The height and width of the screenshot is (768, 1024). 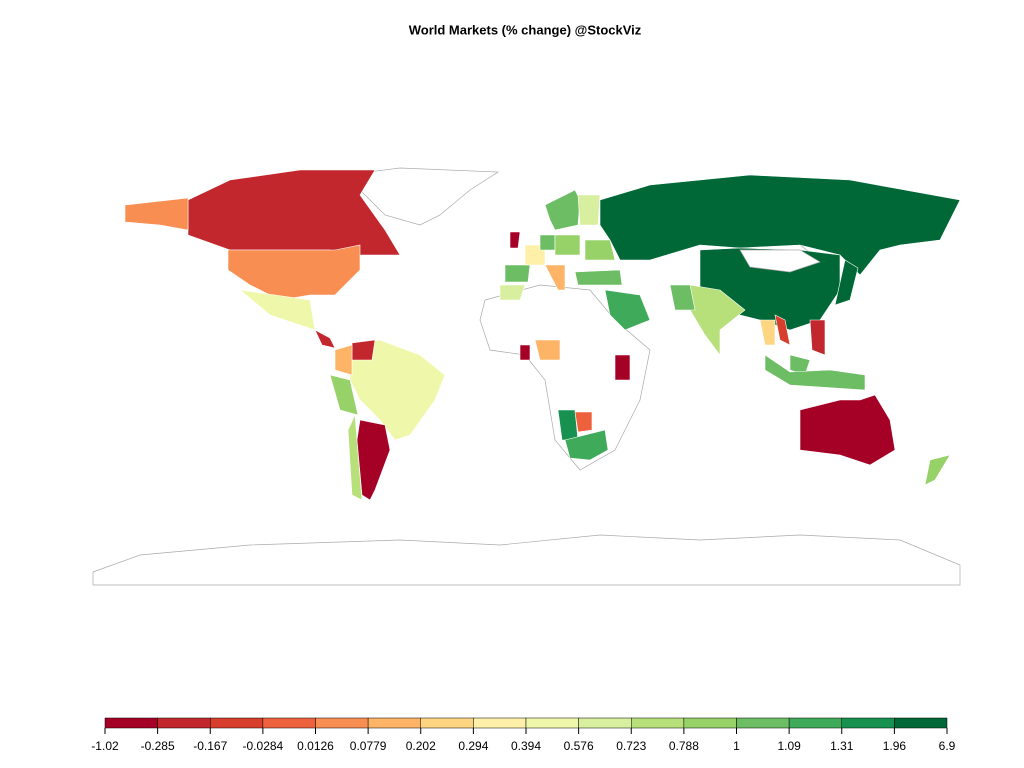 What do you see at coordinates (846, 282) in the screenshot?
I see `japan` at bounding box center [846, 282].